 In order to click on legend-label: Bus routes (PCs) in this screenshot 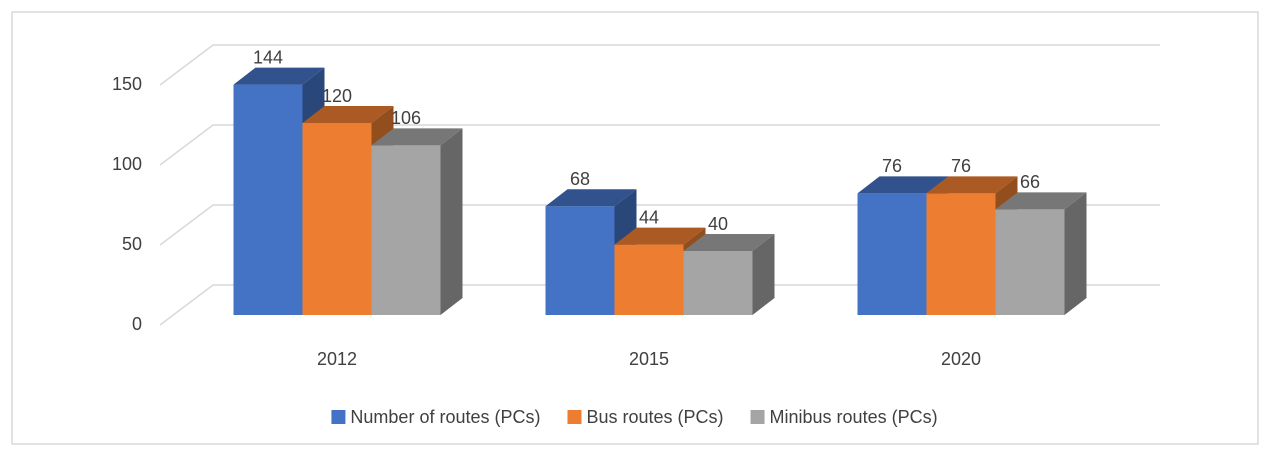, I will do `click(654, 417)`.